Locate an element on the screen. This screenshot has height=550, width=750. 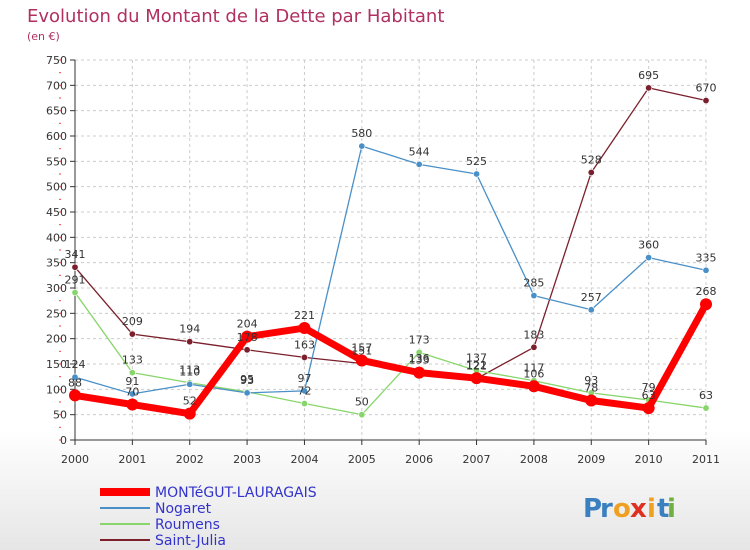
y-tick-label: 600 is located at coordinates (56, 136).